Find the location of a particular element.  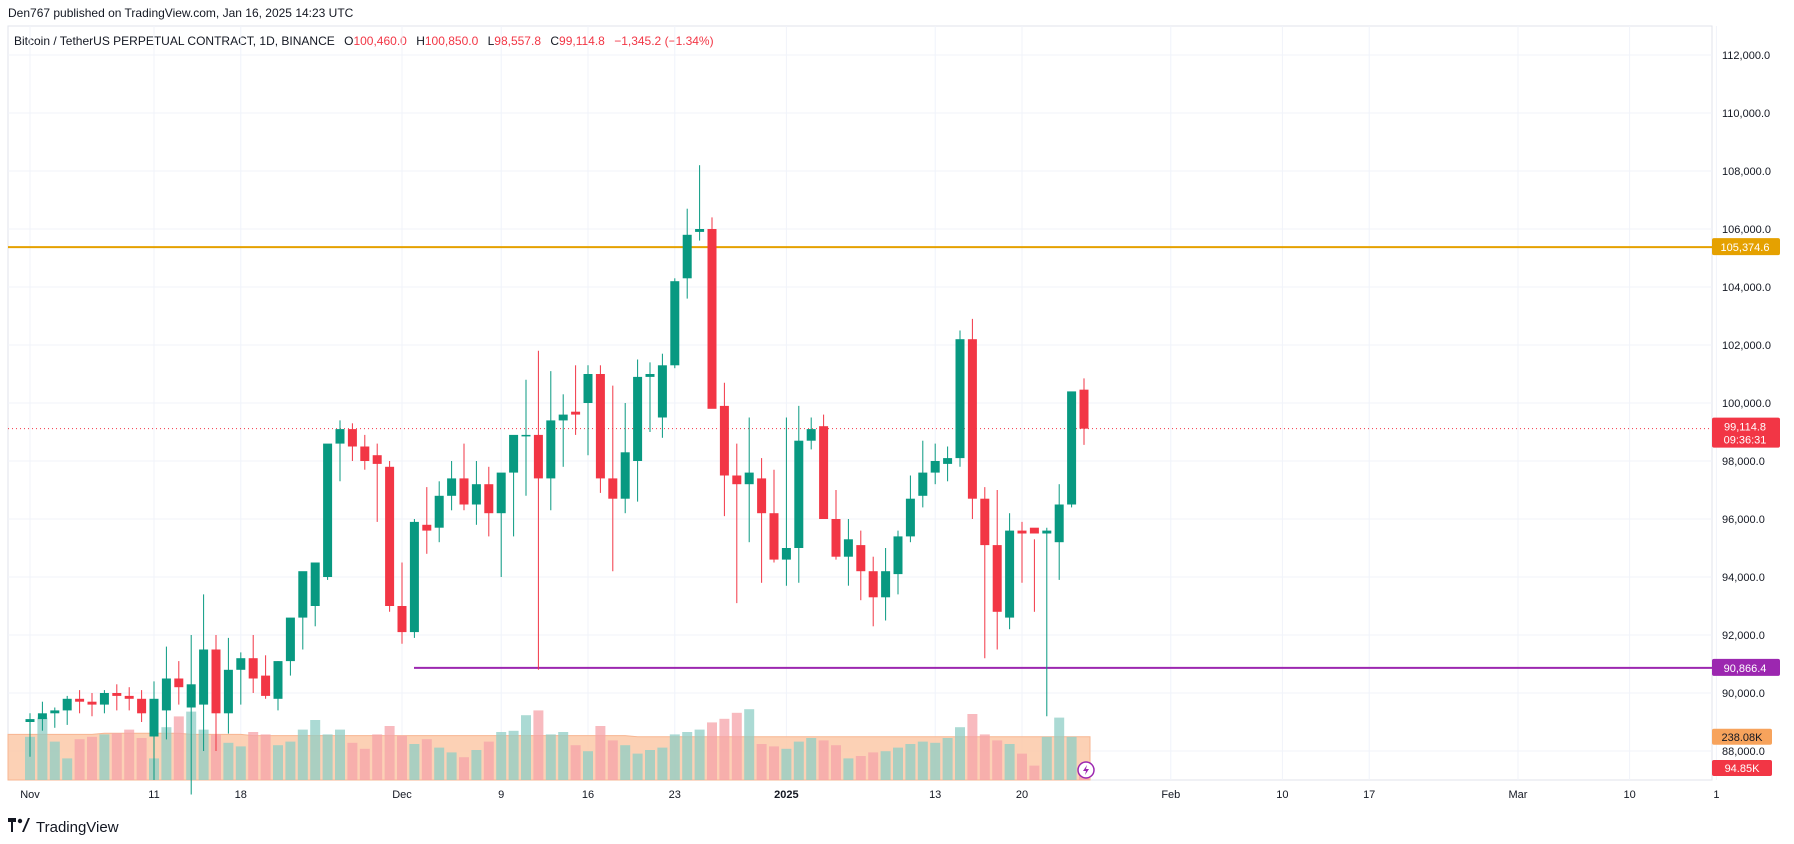

footer-brand: TradingView is located at coordinates (77, 827).